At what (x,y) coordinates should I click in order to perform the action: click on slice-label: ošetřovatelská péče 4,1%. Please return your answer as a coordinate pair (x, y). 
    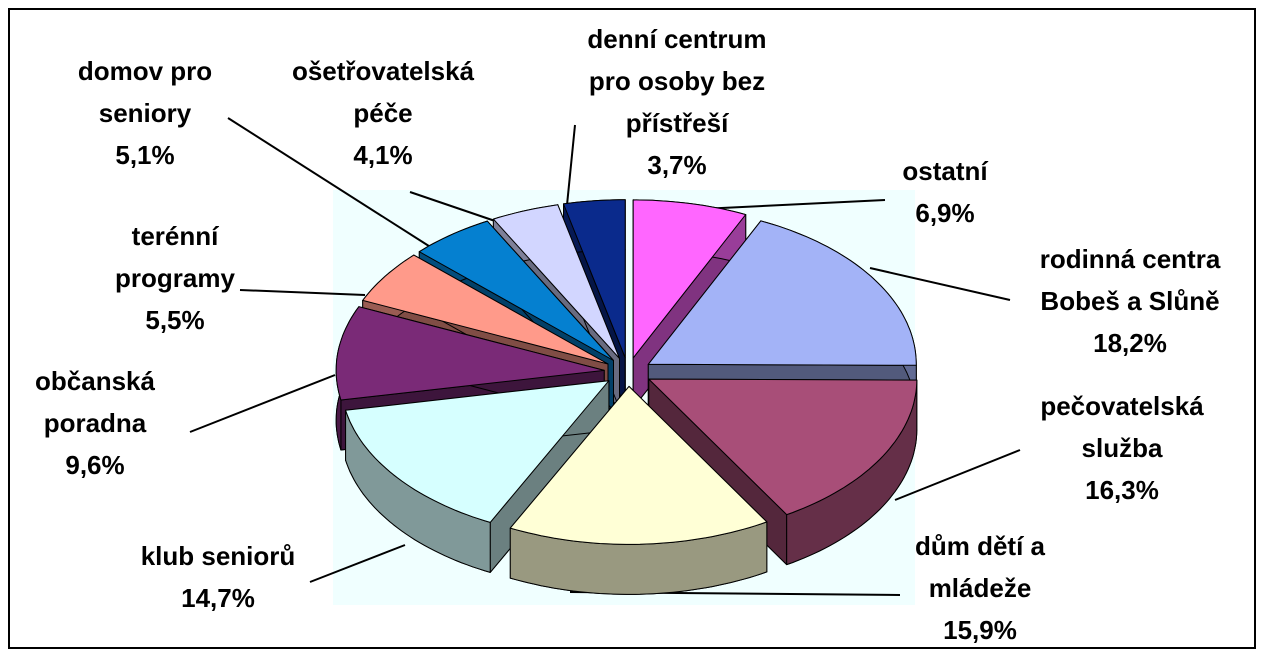
    Looking at the image, I should click on (383, 113).